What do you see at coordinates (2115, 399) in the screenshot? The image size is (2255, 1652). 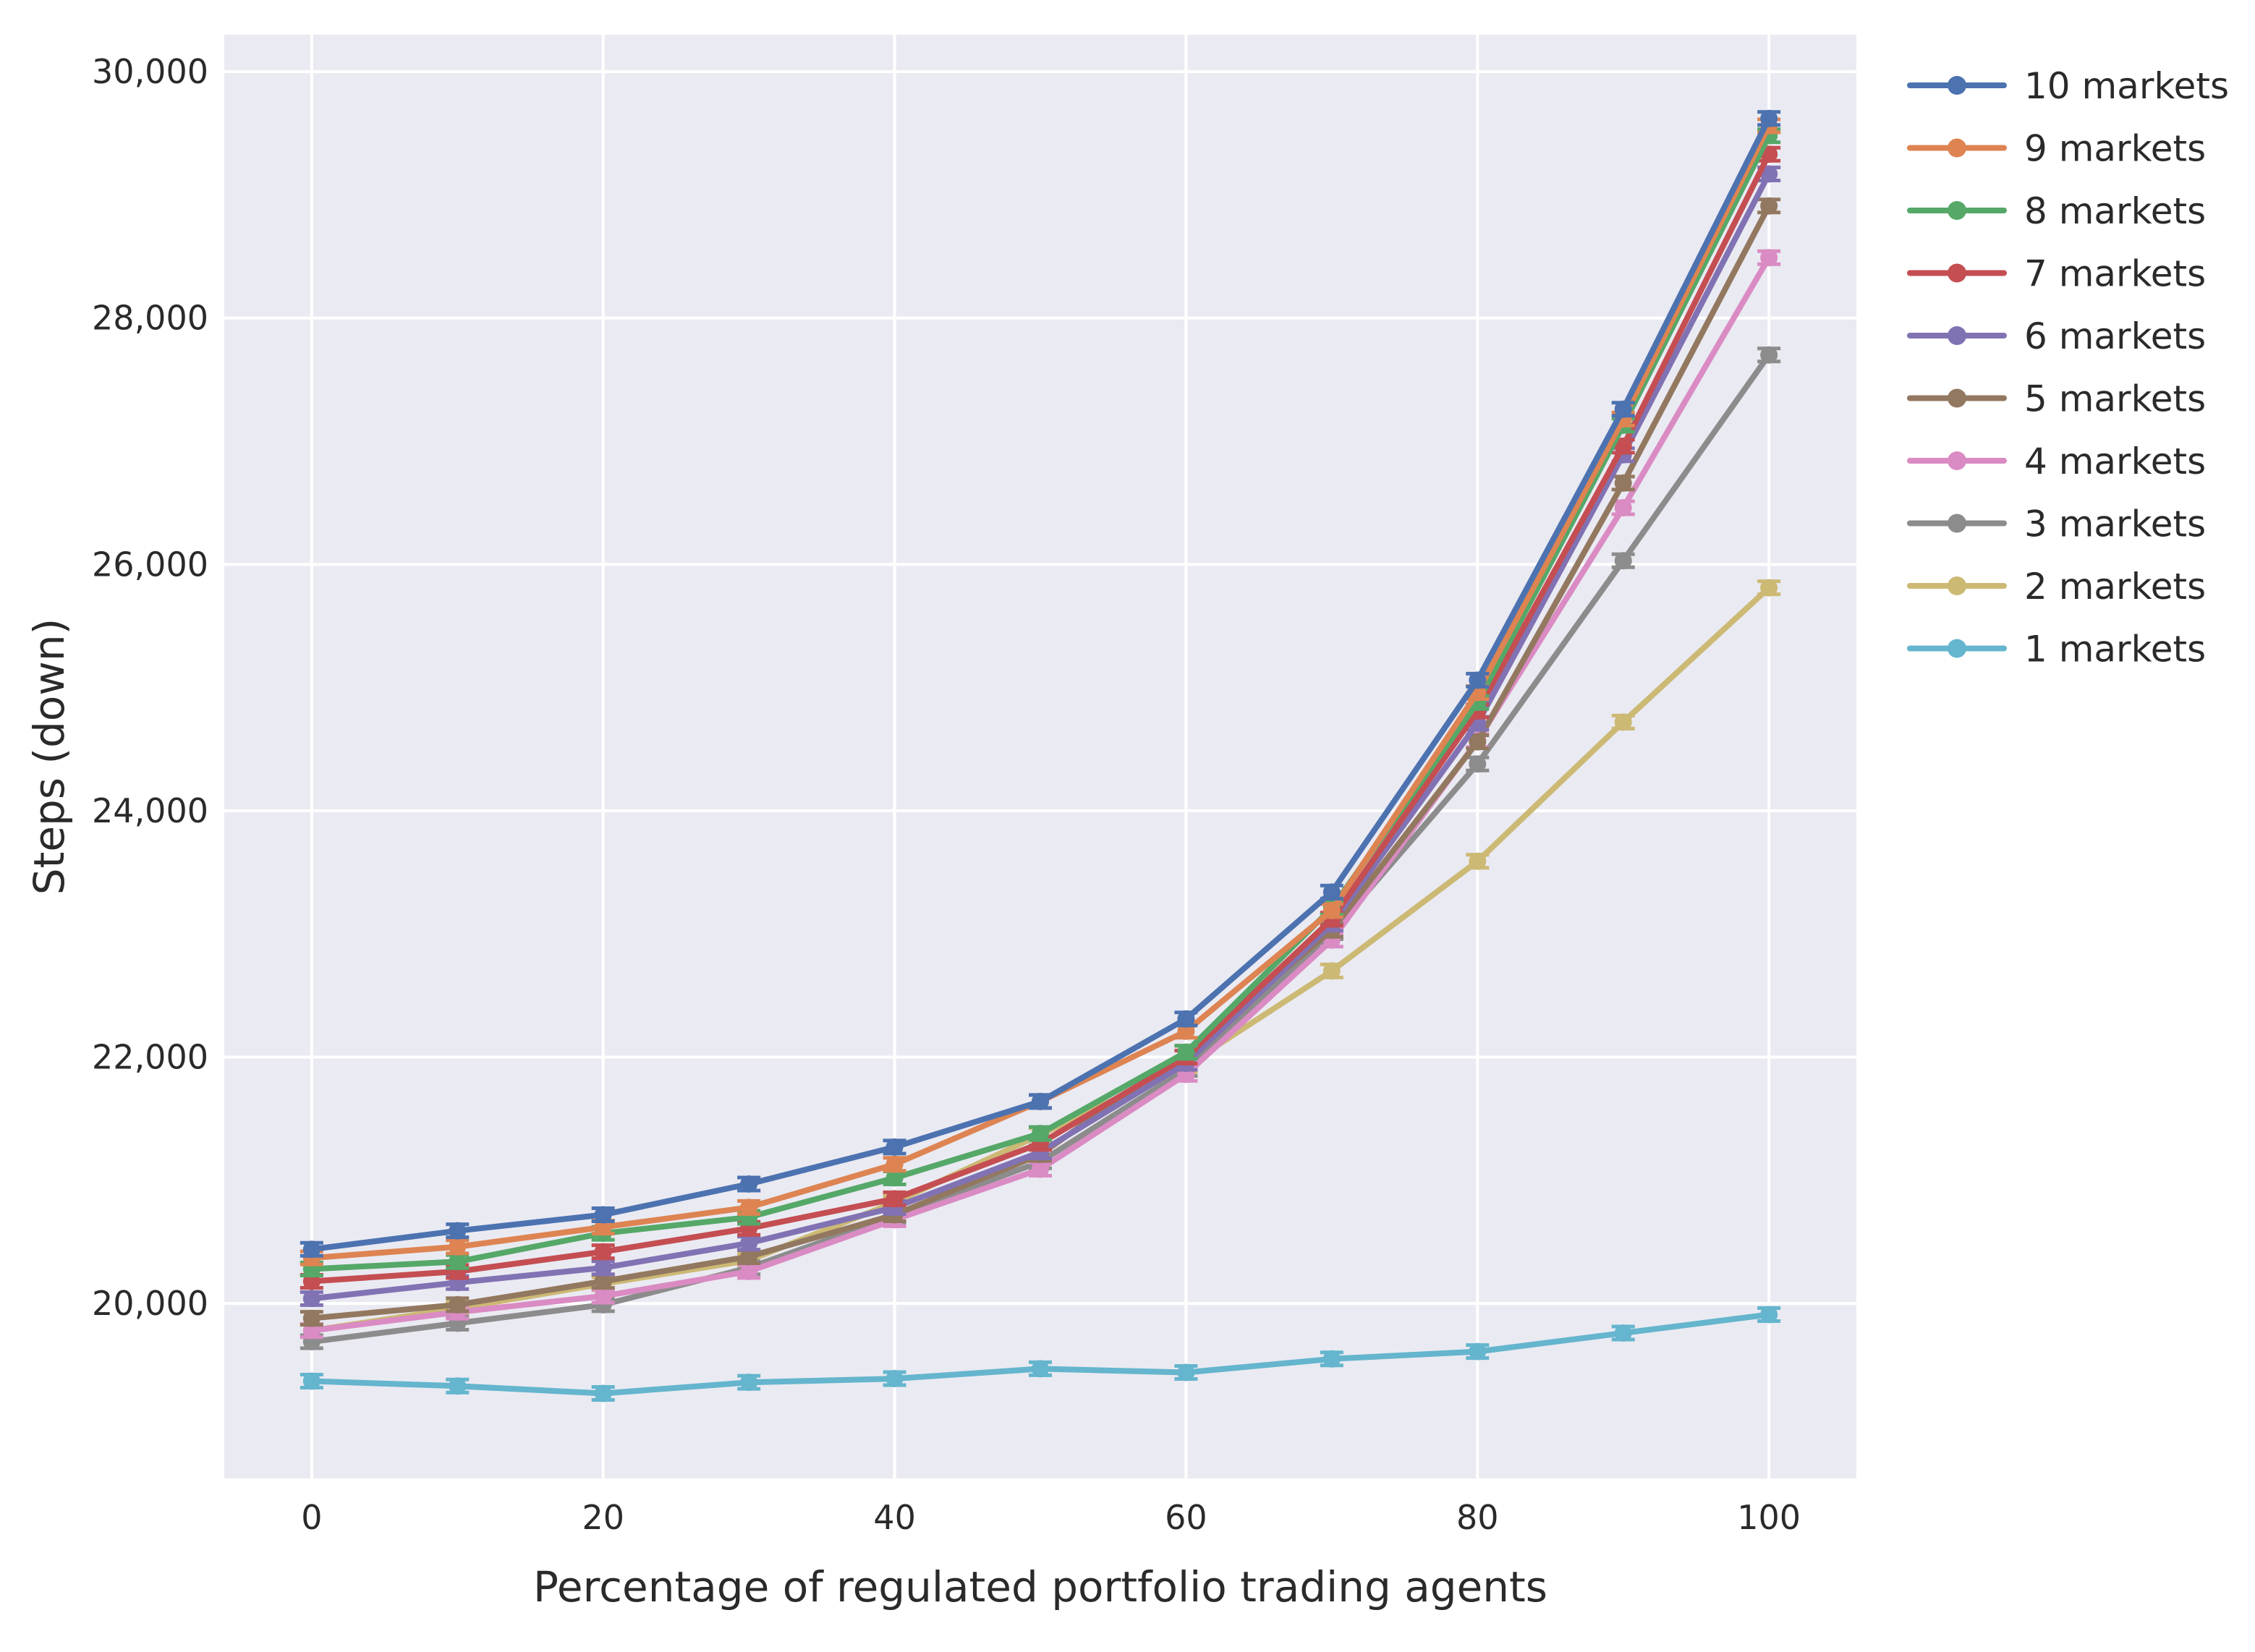 I see `legend-label: 5 markets` at bounding box center [2115, 399].